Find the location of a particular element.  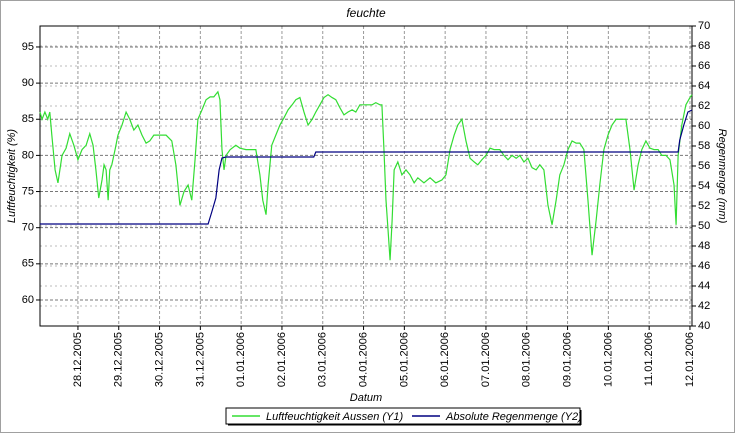

y-tick-label: 70 is located at coordinates (28, 228).